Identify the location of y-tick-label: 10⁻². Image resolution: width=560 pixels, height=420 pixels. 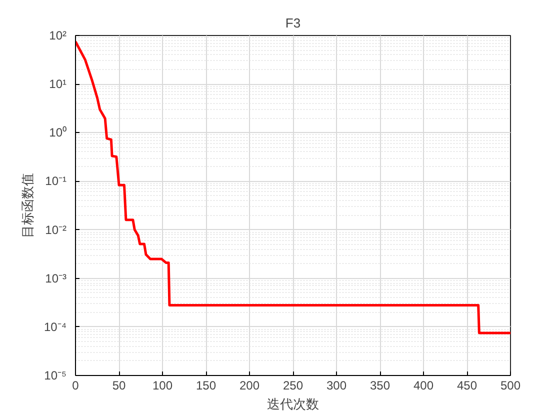
(56, 229).